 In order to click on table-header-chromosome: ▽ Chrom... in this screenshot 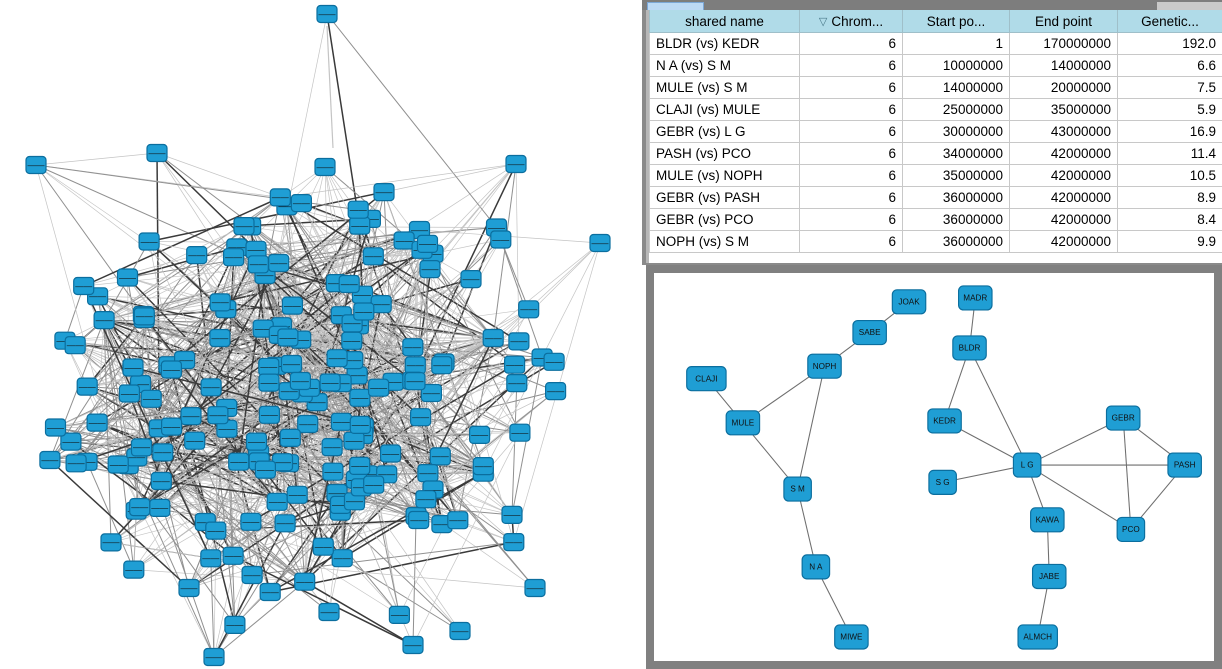, I will do `click(851, 21)`.